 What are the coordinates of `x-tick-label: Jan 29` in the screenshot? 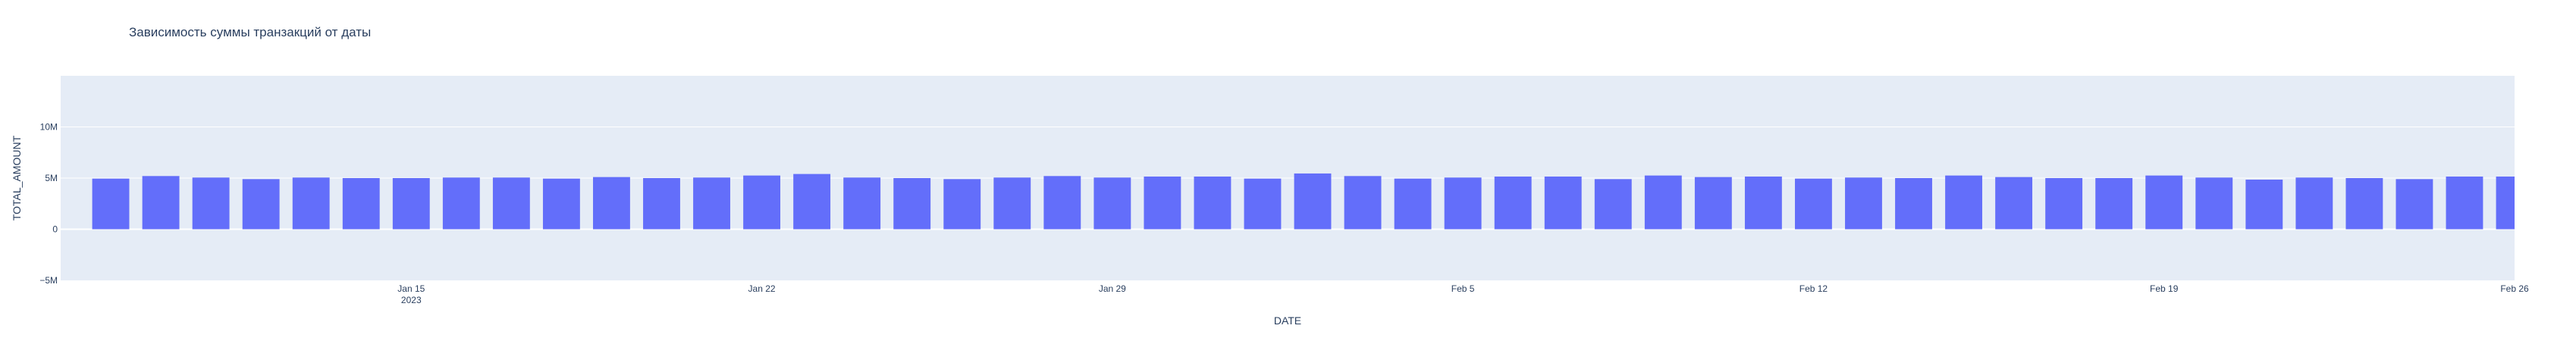 It's located at (1112, 288).